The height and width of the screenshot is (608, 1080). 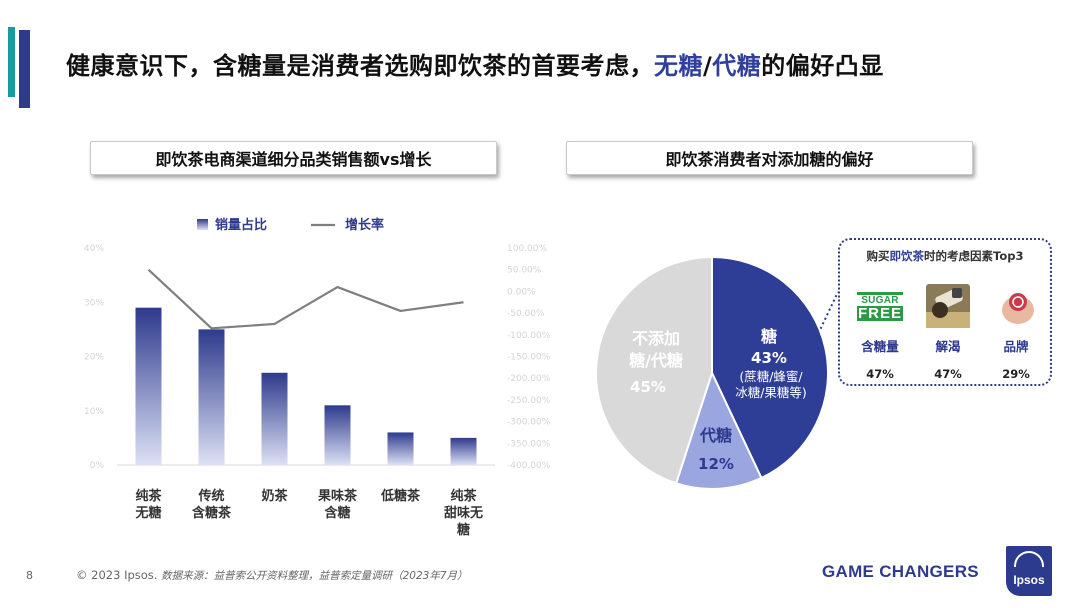 I want to click on factor-sugar-content: SUGAR FREE 含糖量 47%, so click(x=880, y=332).